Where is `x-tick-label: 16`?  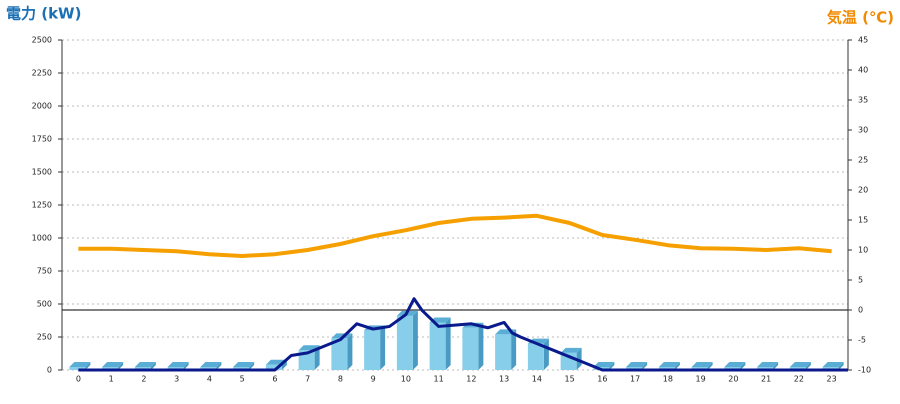 x-tick-label: 16 is located at coordinates (602, 379).